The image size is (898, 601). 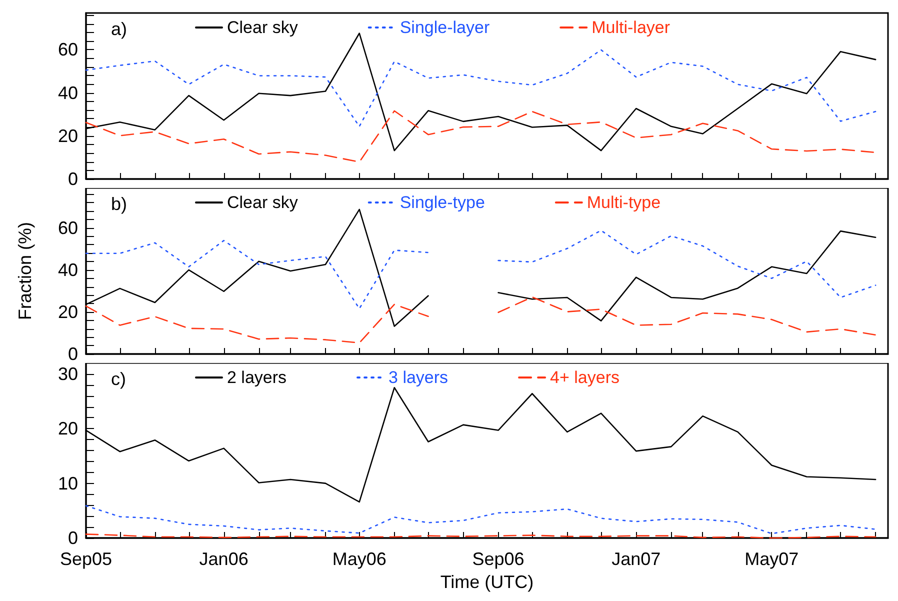 What do you see at coordinates (25, 271) in the screenshot?
I see `y-axis-title: Fraction (%)` at bounding box center [25, 271].